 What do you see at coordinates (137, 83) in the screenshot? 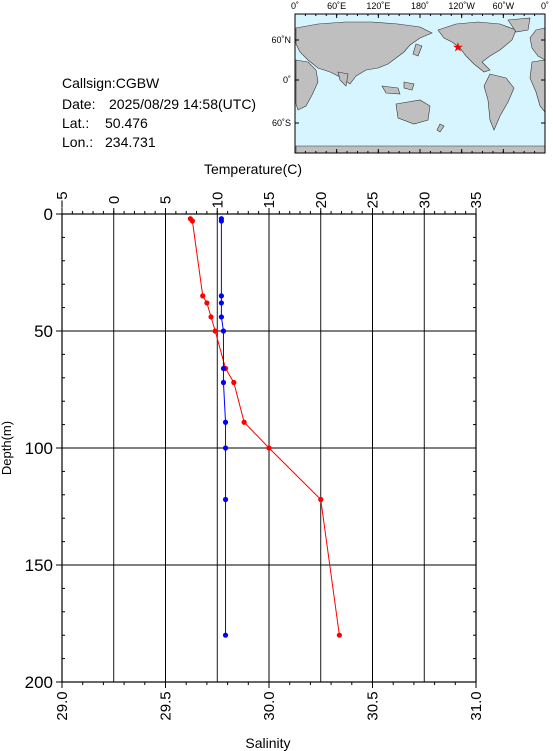
I see `callsign-value: CGBW` at bounding box center [137, 83].